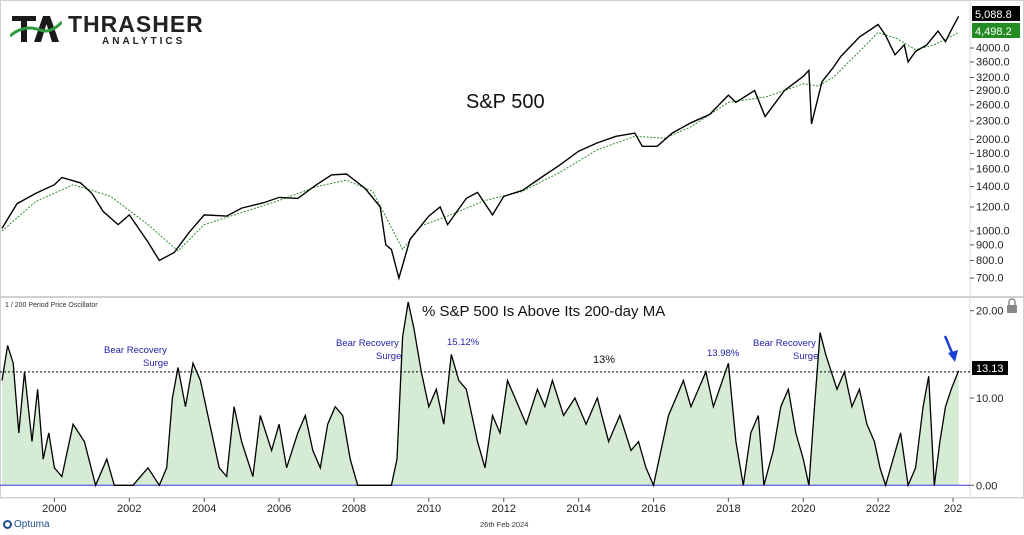 Image resolution: width=1024 pixels, height=535 pixels. What do you see at coordinates (950, 348) in the screenshot?
I see `arrow-icon` at bounding box center [950, 348].